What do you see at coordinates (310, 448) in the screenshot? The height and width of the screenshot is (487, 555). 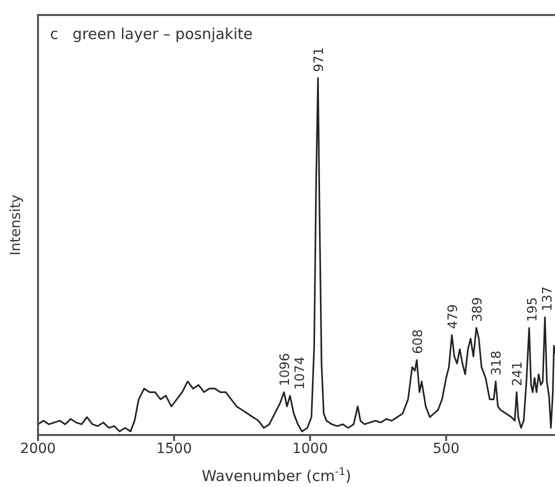 I see `x-tick-label: 1000` at bounding box center [310, 448].